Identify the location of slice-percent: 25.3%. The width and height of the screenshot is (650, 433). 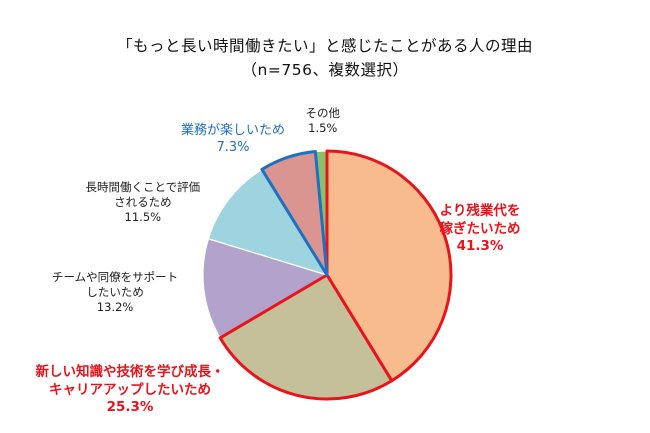
(130, 407).